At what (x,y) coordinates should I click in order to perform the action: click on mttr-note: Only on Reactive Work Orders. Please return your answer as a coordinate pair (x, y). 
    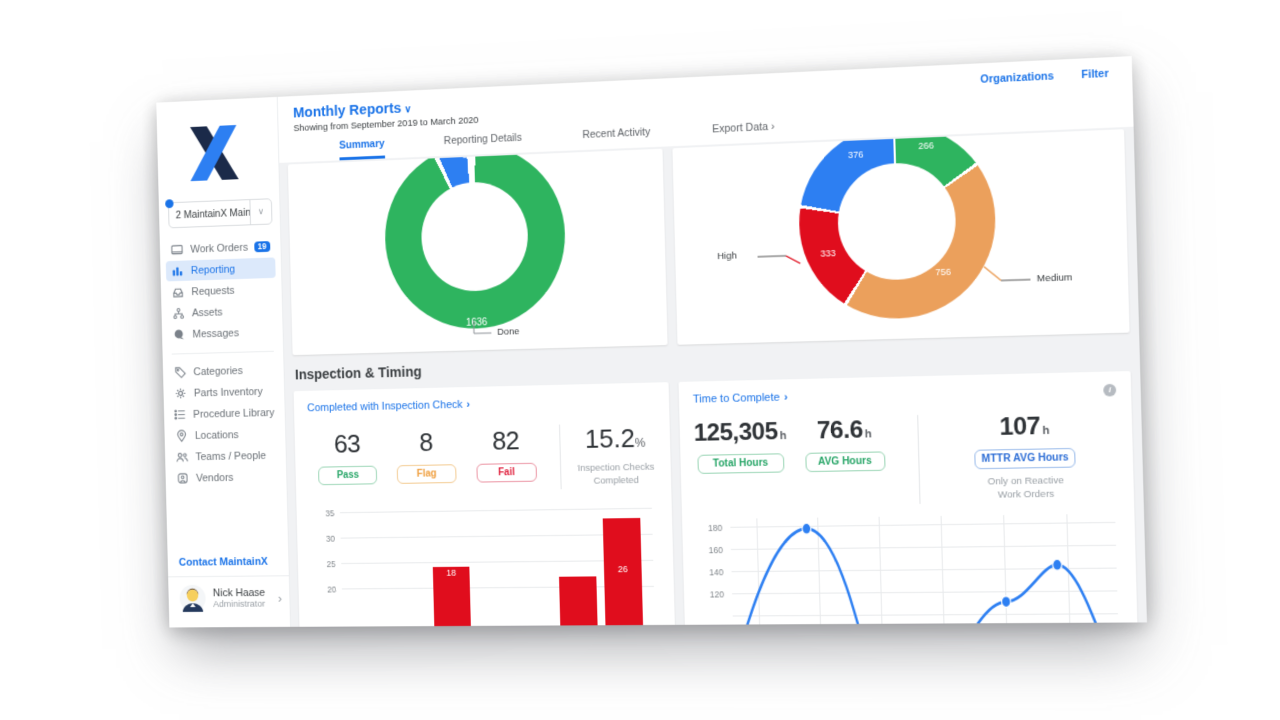
    Looking at the image, I should click on (1025, 488).